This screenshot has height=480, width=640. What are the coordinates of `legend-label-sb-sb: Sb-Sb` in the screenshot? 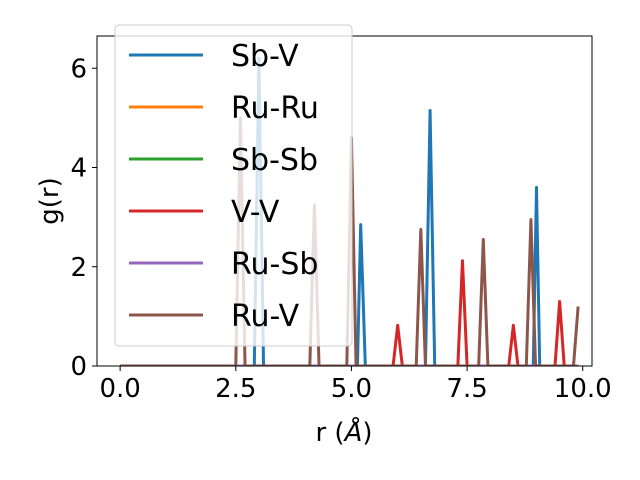 It's located at (274, 160).